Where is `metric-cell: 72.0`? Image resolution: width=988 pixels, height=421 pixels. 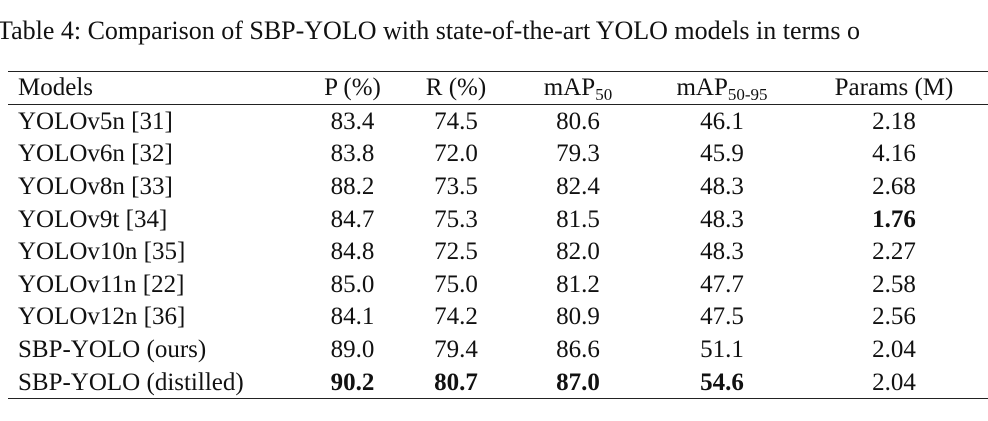
metric-cell: 72.0 is located at coordinates (456, 154).